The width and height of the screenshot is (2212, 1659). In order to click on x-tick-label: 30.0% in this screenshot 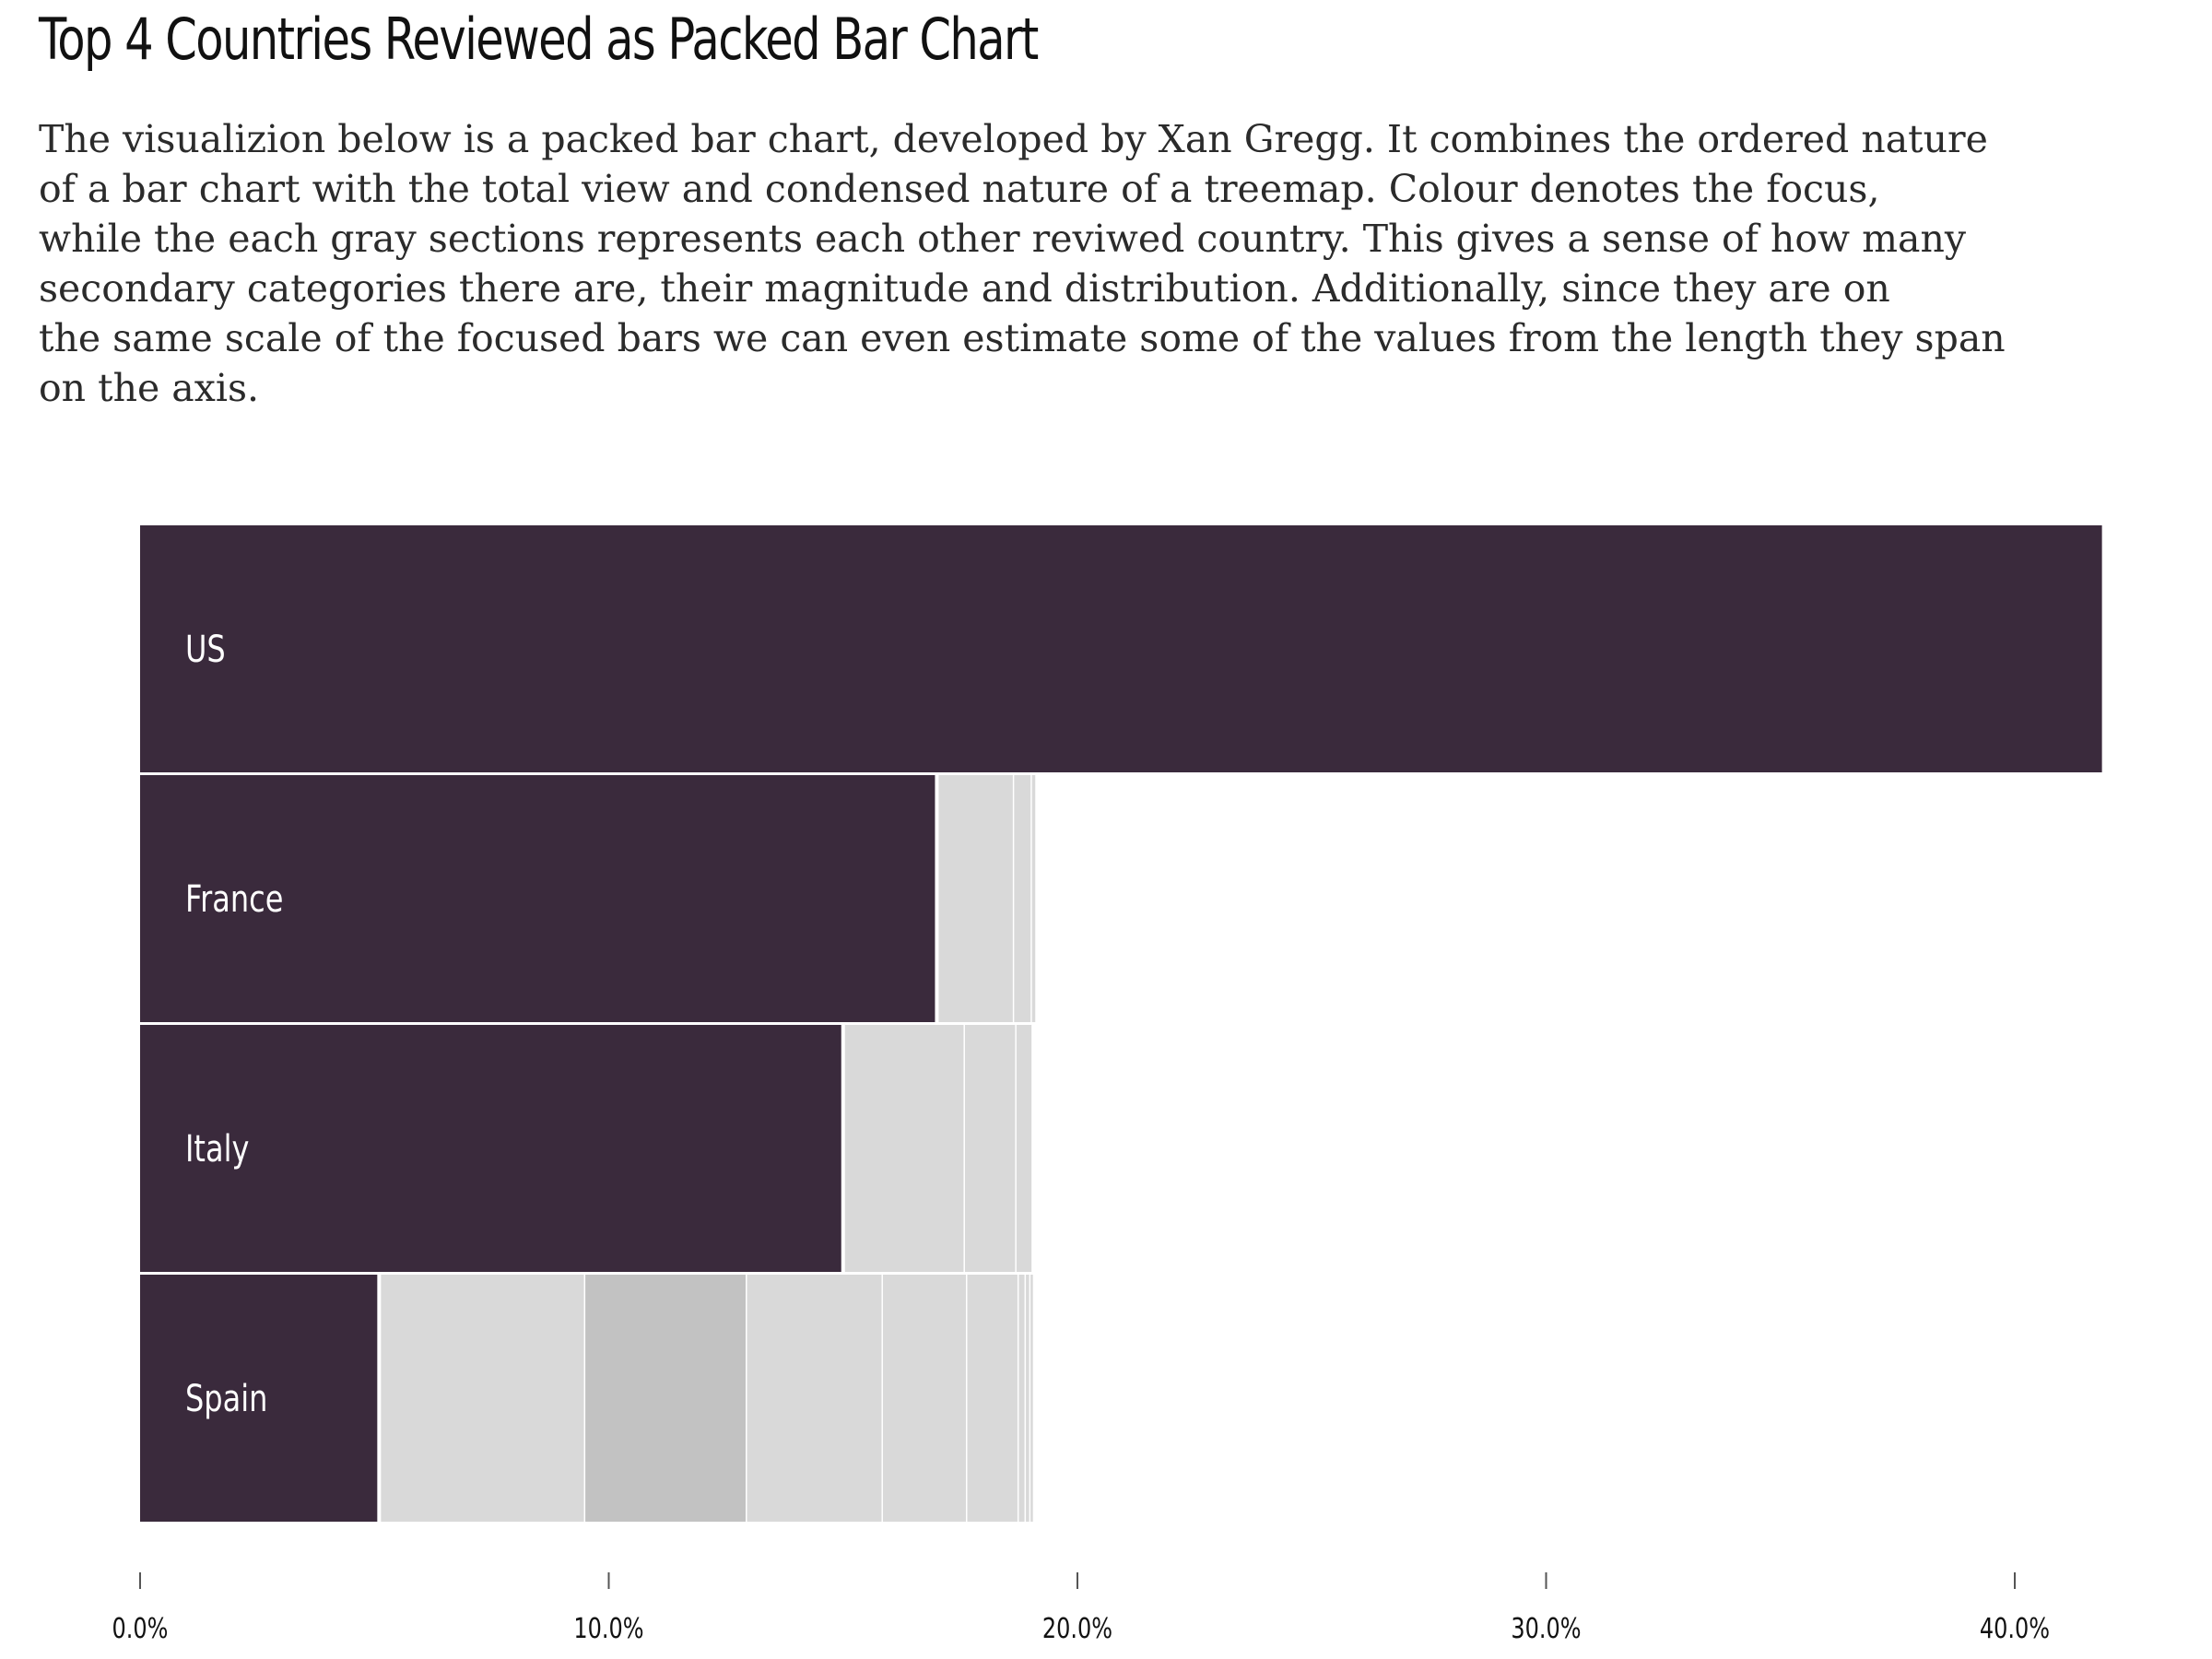, I will do `click(1546, 1628)`.